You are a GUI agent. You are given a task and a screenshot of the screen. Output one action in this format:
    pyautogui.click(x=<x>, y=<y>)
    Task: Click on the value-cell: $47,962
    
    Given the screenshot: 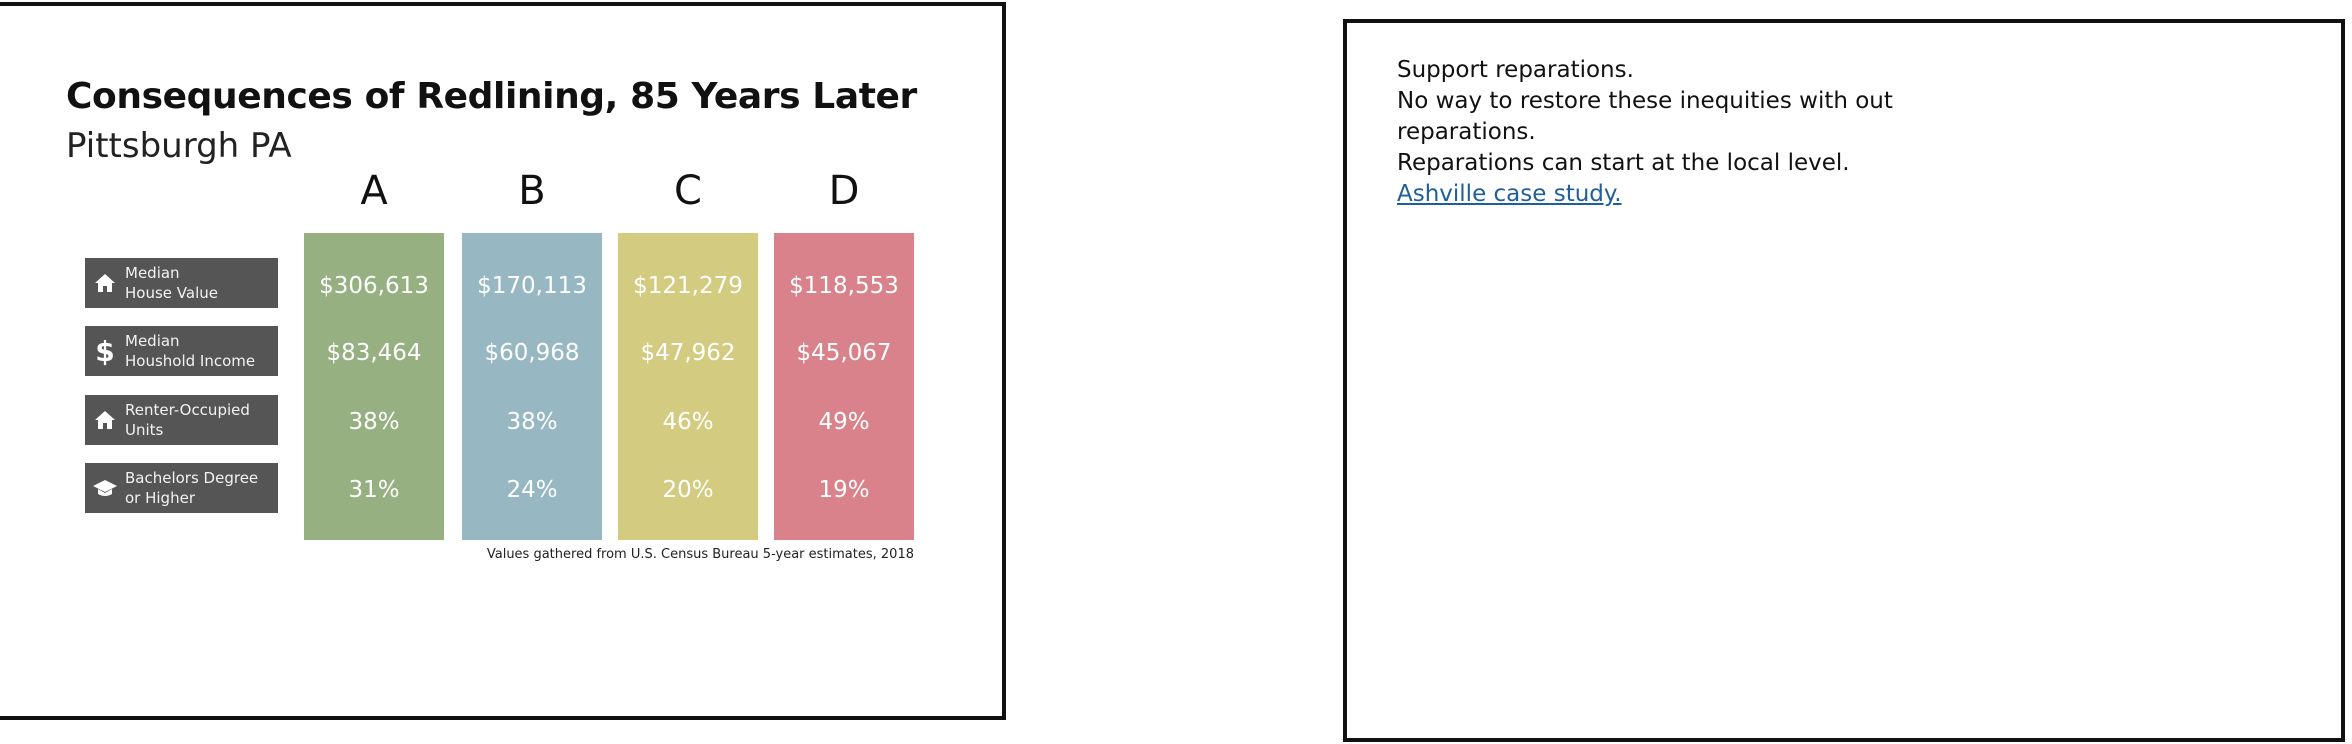 What is the action you would take?
    pyautogui.click(x=688, y=353)
    